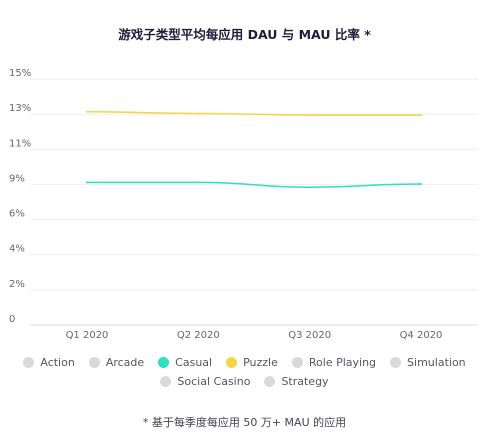  Describe the element at coordinates (17, 178) in the screenshot. I see `y-tick-label: 9%` at that location.